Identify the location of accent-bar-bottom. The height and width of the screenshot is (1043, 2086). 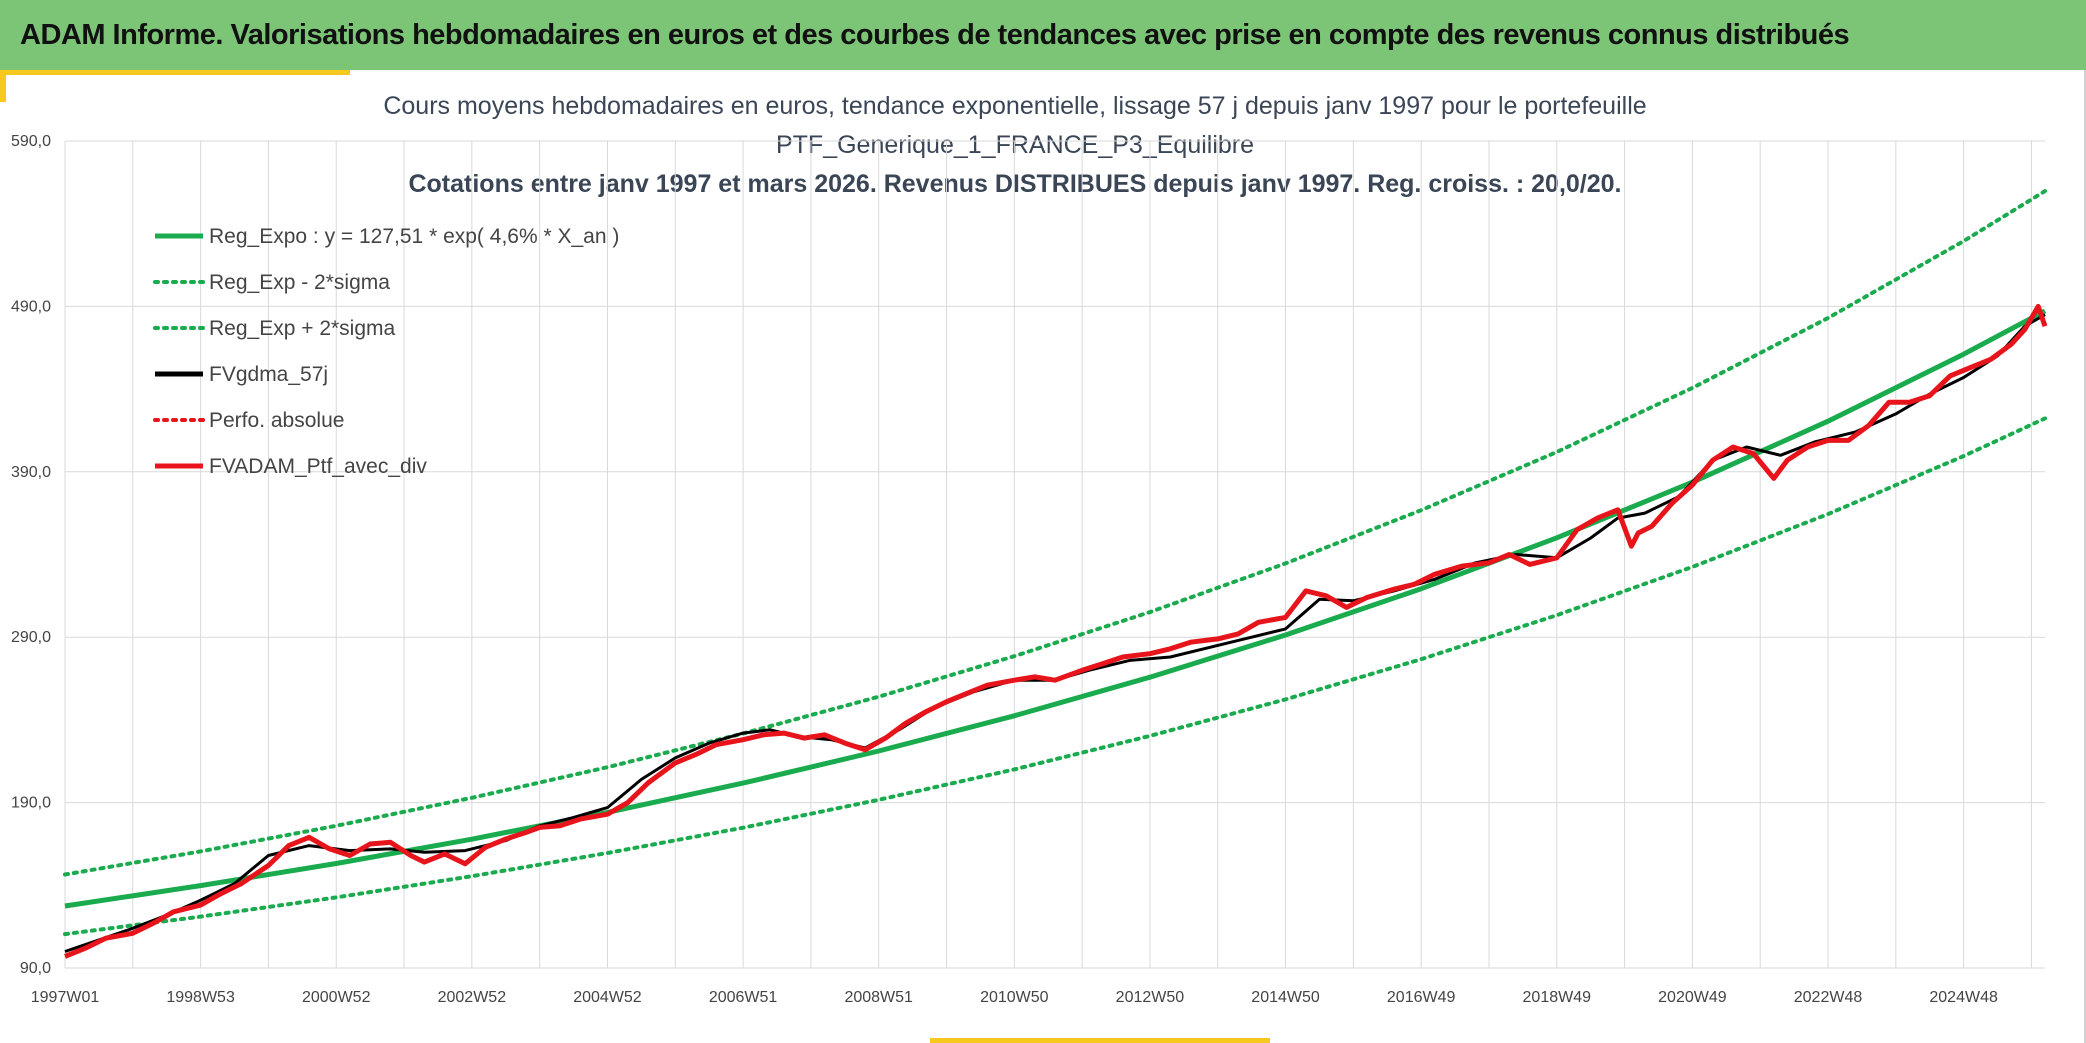
(1100, 1040).